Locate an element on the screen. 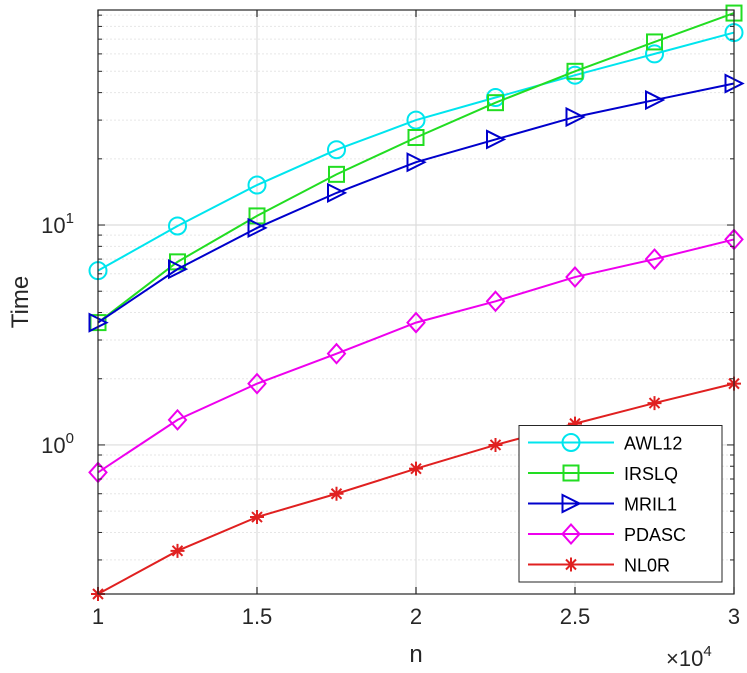 This screenshot has height=673, width=747. y-tick-label: 10¹ is located at coordinates (57, 224).